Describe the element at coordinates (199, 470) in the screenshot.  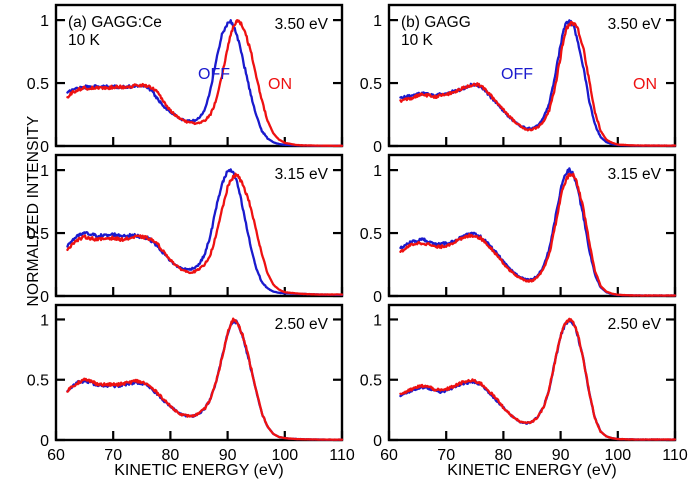
I see `x-axis-label-left: KINETIC ENERGY (eV)` at that location.